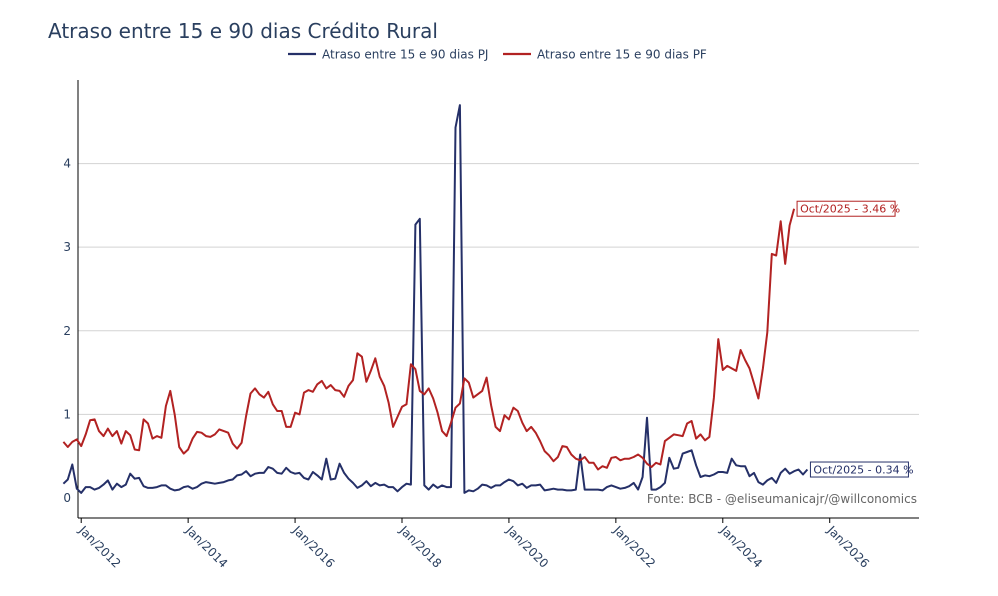  What do you see at coordinates (863, 470) in the screenshot?
I see `end-label-pj: Oct/2025 - 0.34 %` at bounding box center [863, 470].